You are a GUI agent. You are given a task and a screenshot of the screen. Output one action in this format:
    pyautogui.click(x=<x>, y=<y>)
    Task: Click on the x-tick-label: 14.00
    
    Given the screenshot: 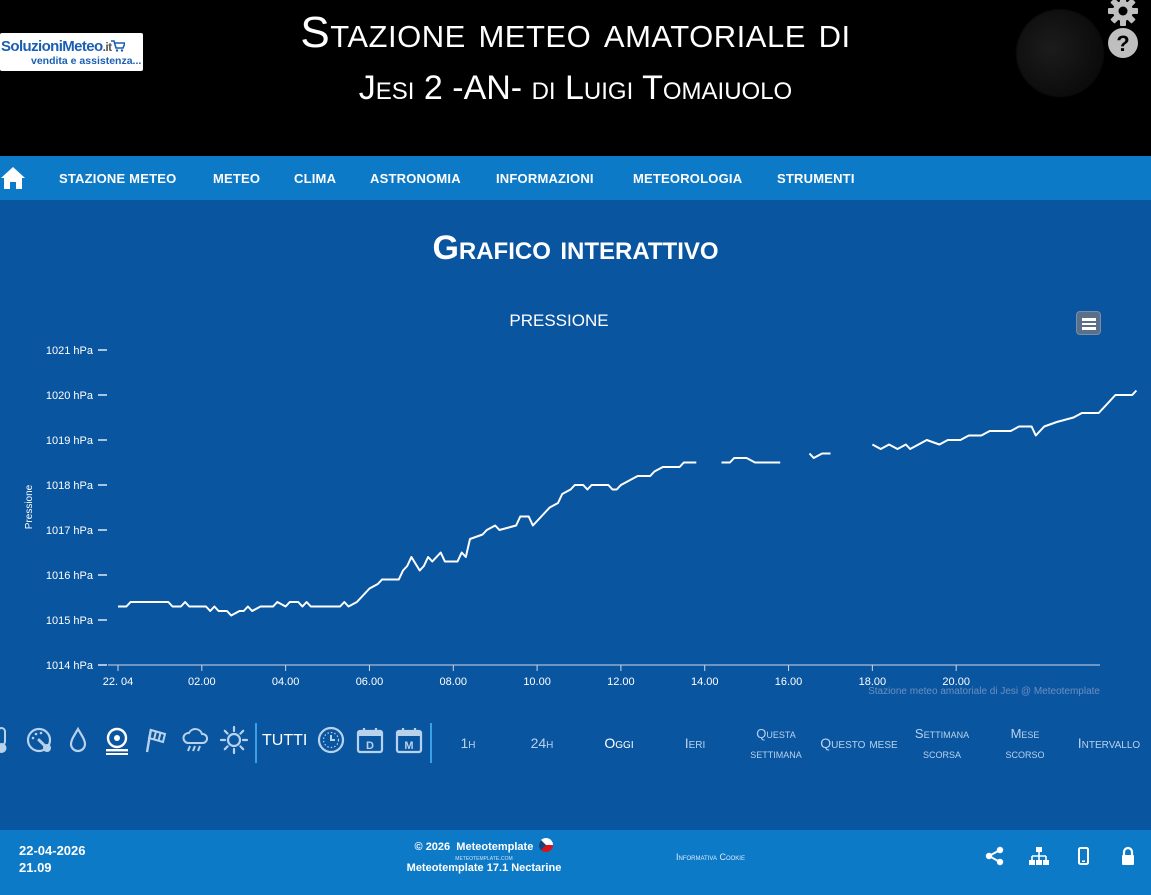 What is the action you would take?
    pyautogui.click(x=705, y=682)
    